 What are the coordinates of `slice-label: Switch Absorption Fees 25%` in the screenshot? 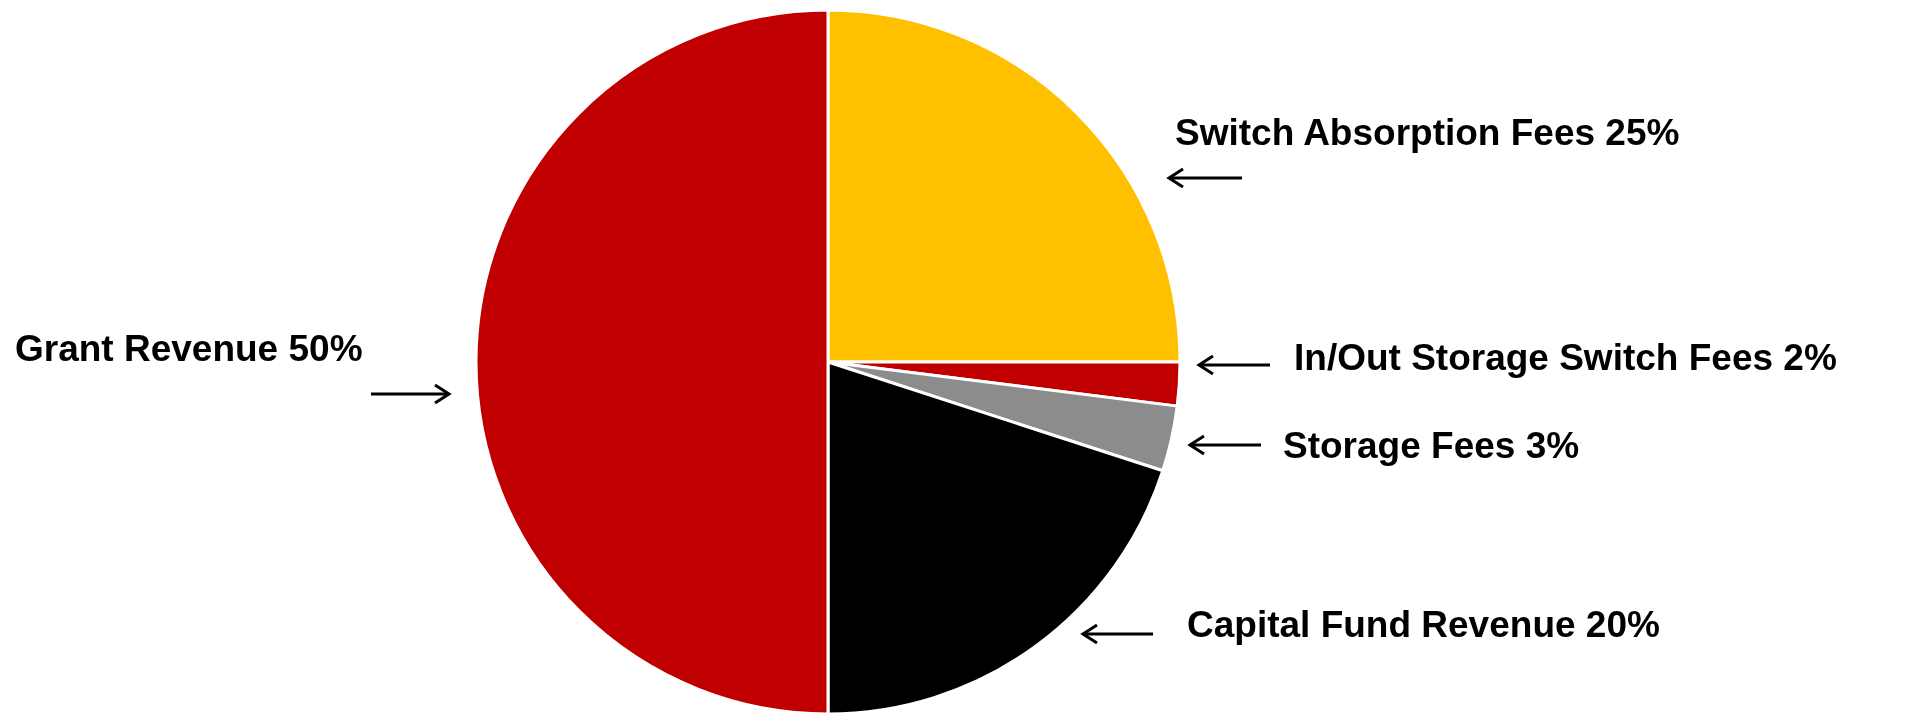 It's located at (1427, 132).